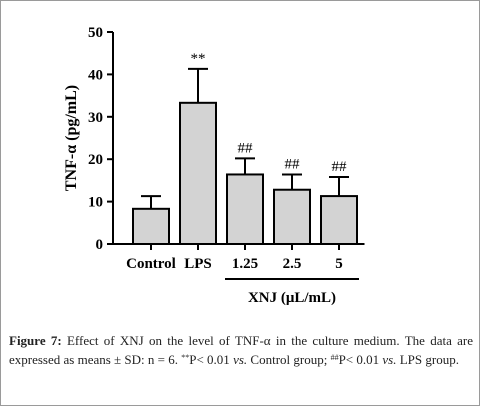 The width and height of the screenshot is (480, 406). Describe the element at coordinates (245, 264) in the screenshot. I see `x-tick-label-2: 1.25` at that location.